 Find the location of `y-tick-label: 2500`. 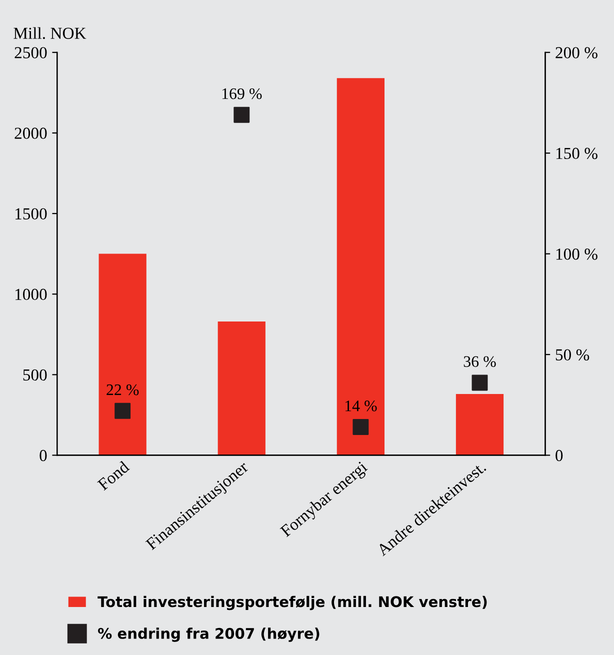

y-tick-label: 2500 is located at coordinates (30, 52).